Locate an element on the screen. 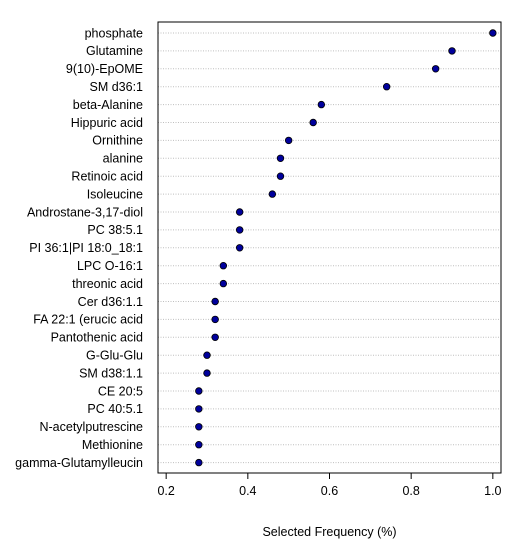 The image size is (517, 555). x-tick-label: 1.0 is located at coordinates (492, 491).